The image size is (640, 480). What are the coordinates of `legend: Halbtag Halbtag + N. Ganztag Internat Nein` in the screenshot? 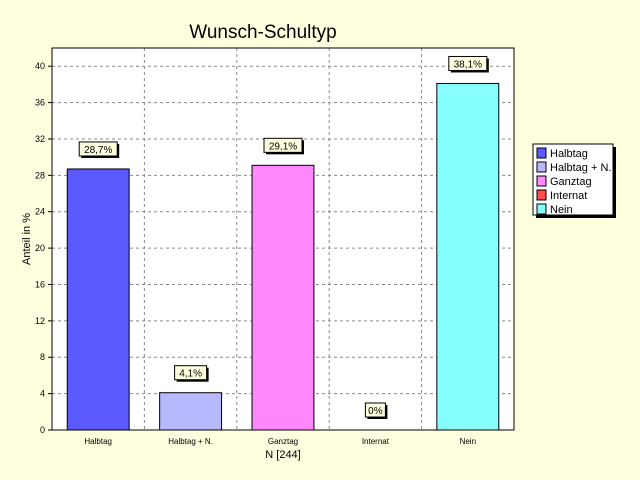 It's located at (574, 180).